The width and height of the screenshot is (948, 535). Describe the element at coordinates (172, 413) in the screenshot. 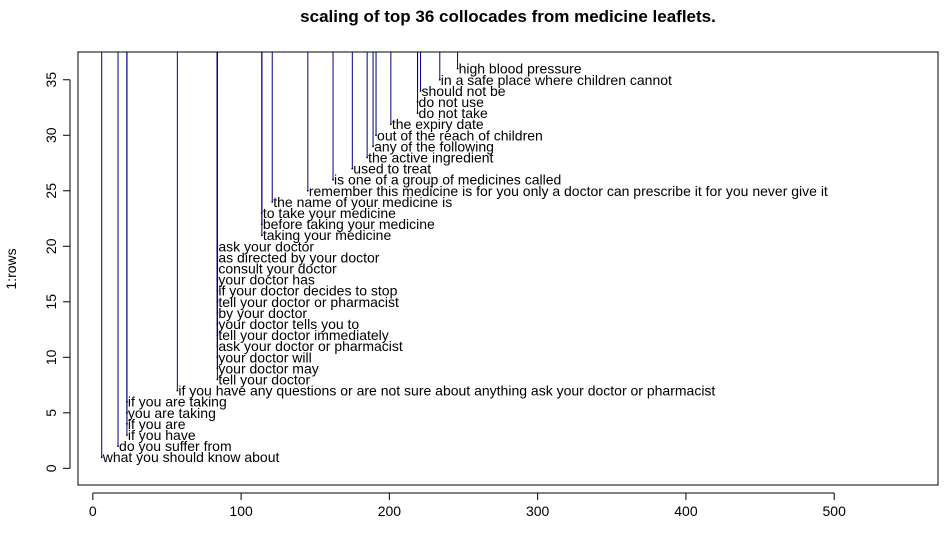

I see `point-label: you are taking` at that location.